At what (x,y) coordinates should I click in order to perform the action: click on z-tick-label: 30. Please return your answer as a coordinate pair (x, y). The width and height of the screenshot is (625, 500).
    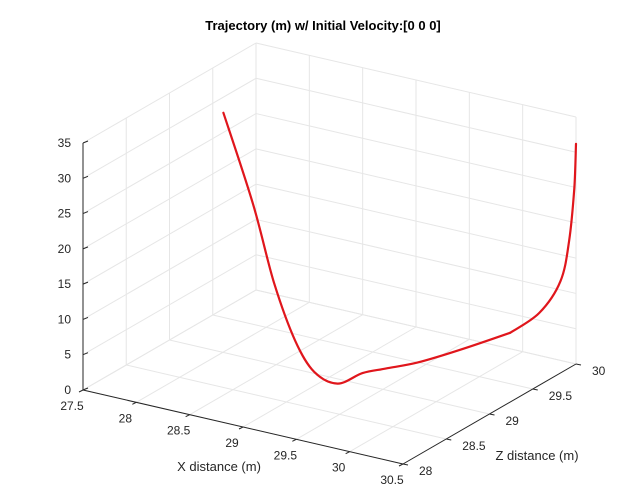
    Looking at the image, I should click on (65, 178).